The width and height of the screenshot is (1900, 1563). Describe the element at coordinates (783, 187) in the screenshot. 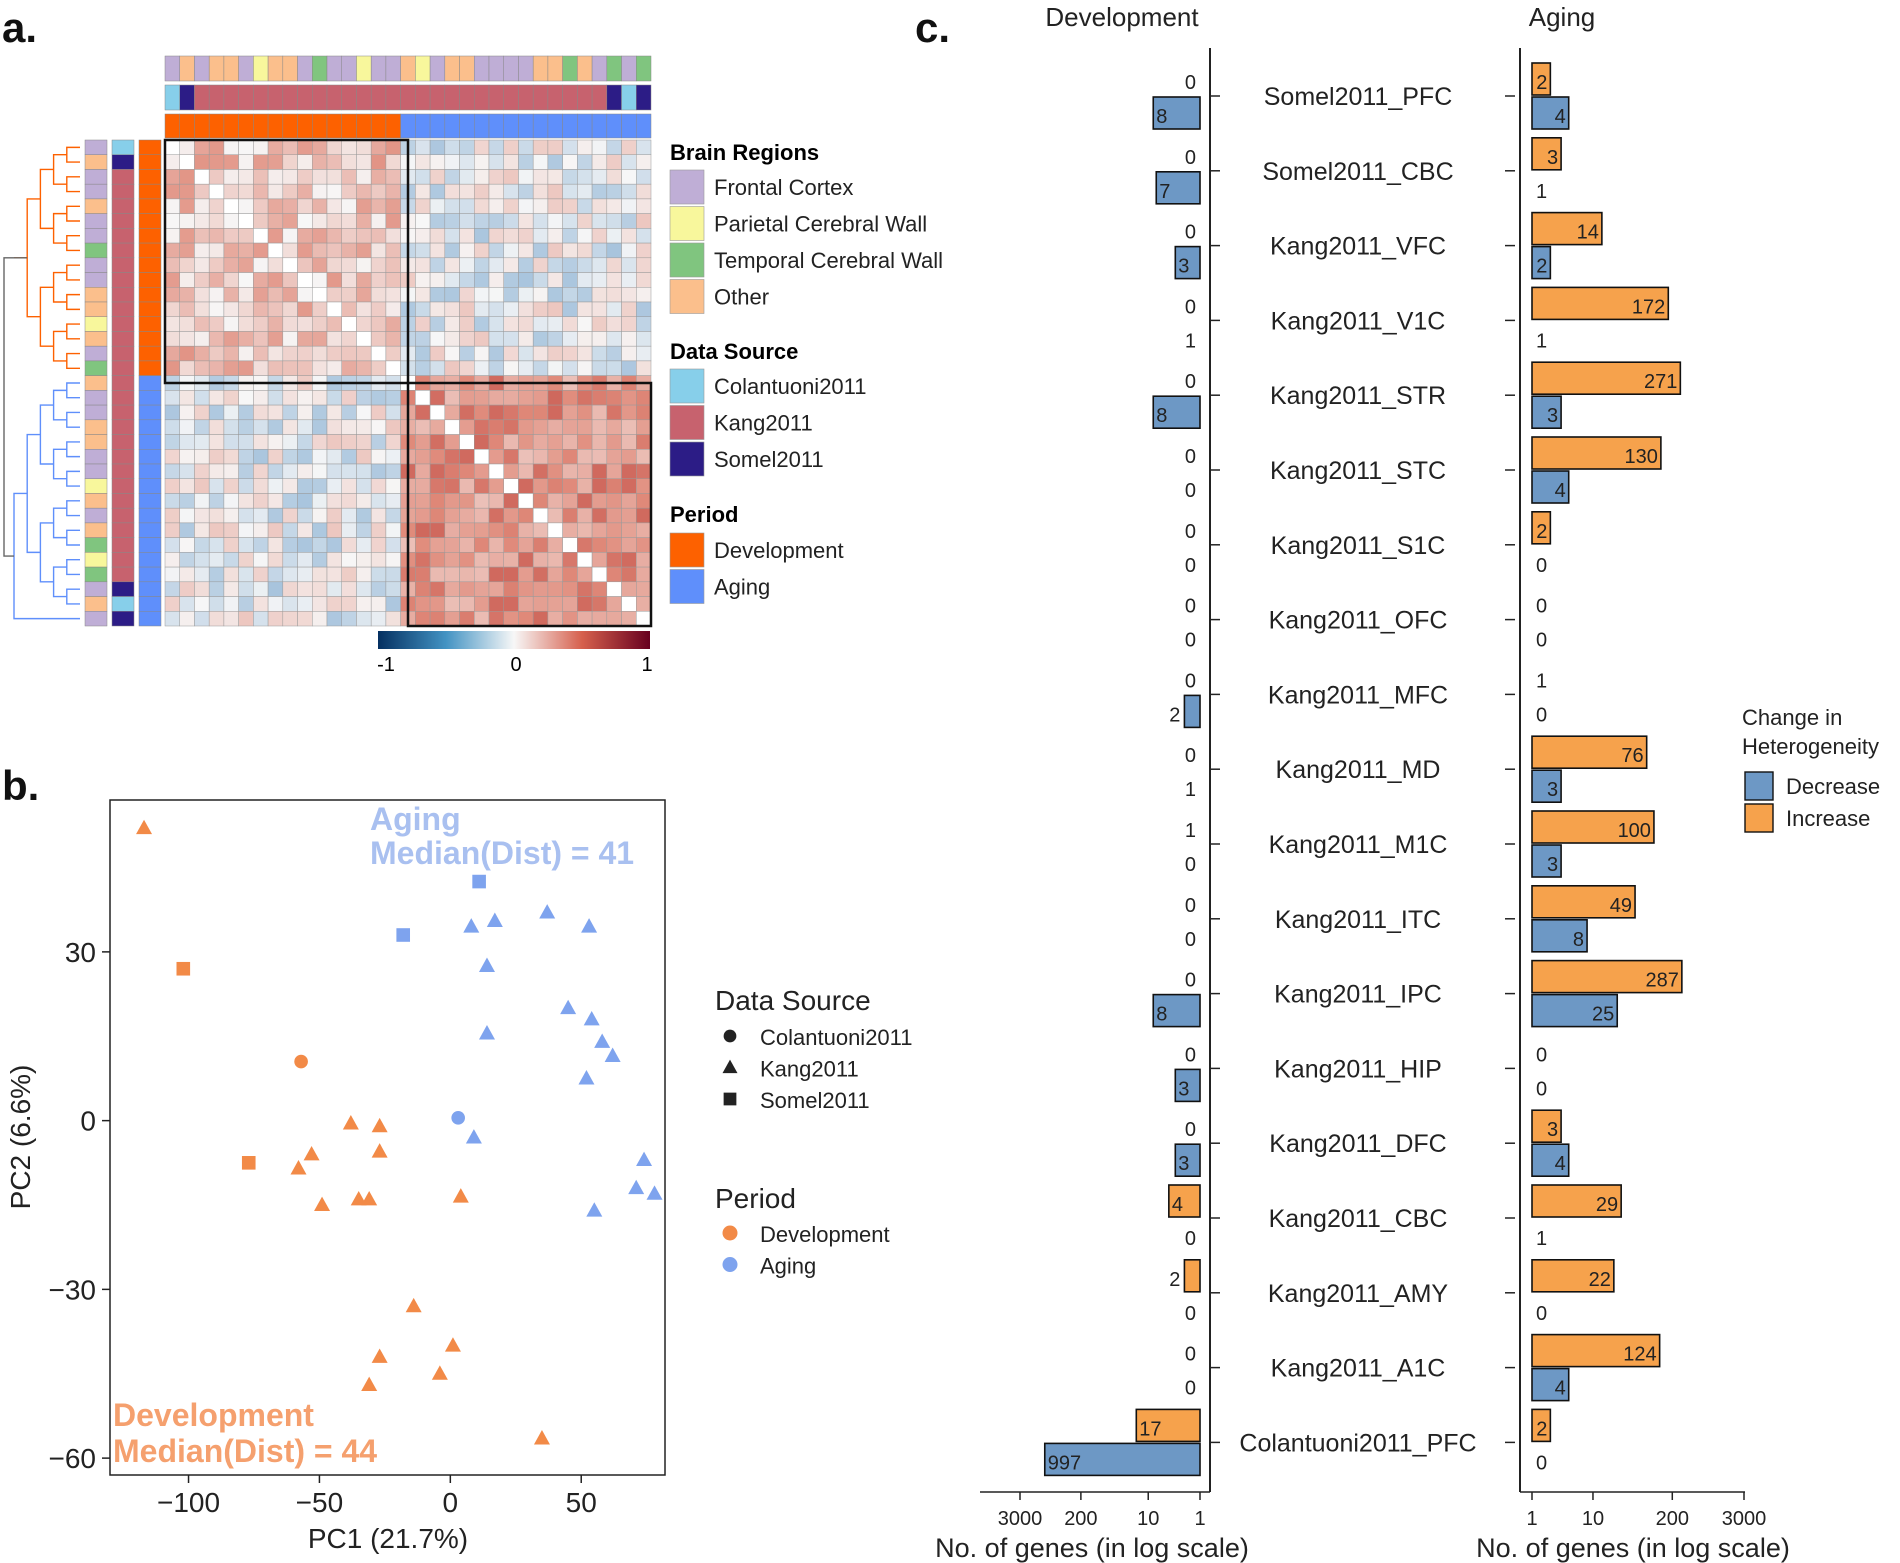

I see `legend-brain-region-label: Frontal Cortex` at that location.